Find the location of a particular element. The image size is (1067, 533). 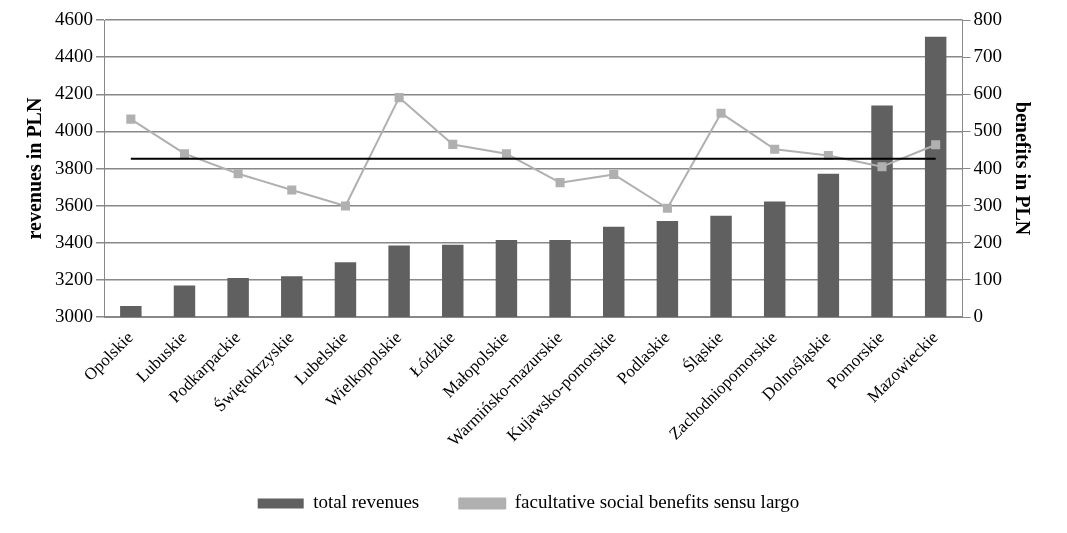

y-axis-title: revenues in PLN is located at coordinates (34, 168).